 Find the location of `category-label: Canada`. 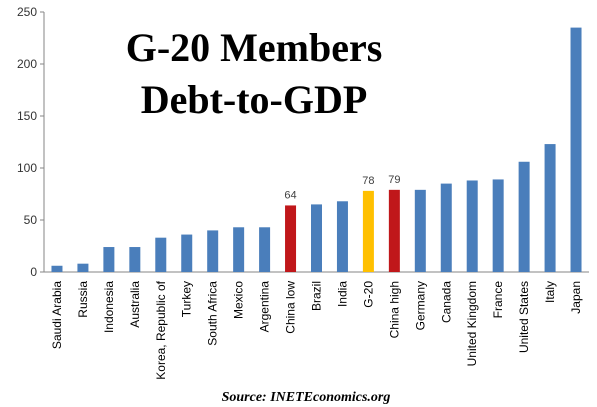

category-label: Canada is located at coordinates (446, 302).